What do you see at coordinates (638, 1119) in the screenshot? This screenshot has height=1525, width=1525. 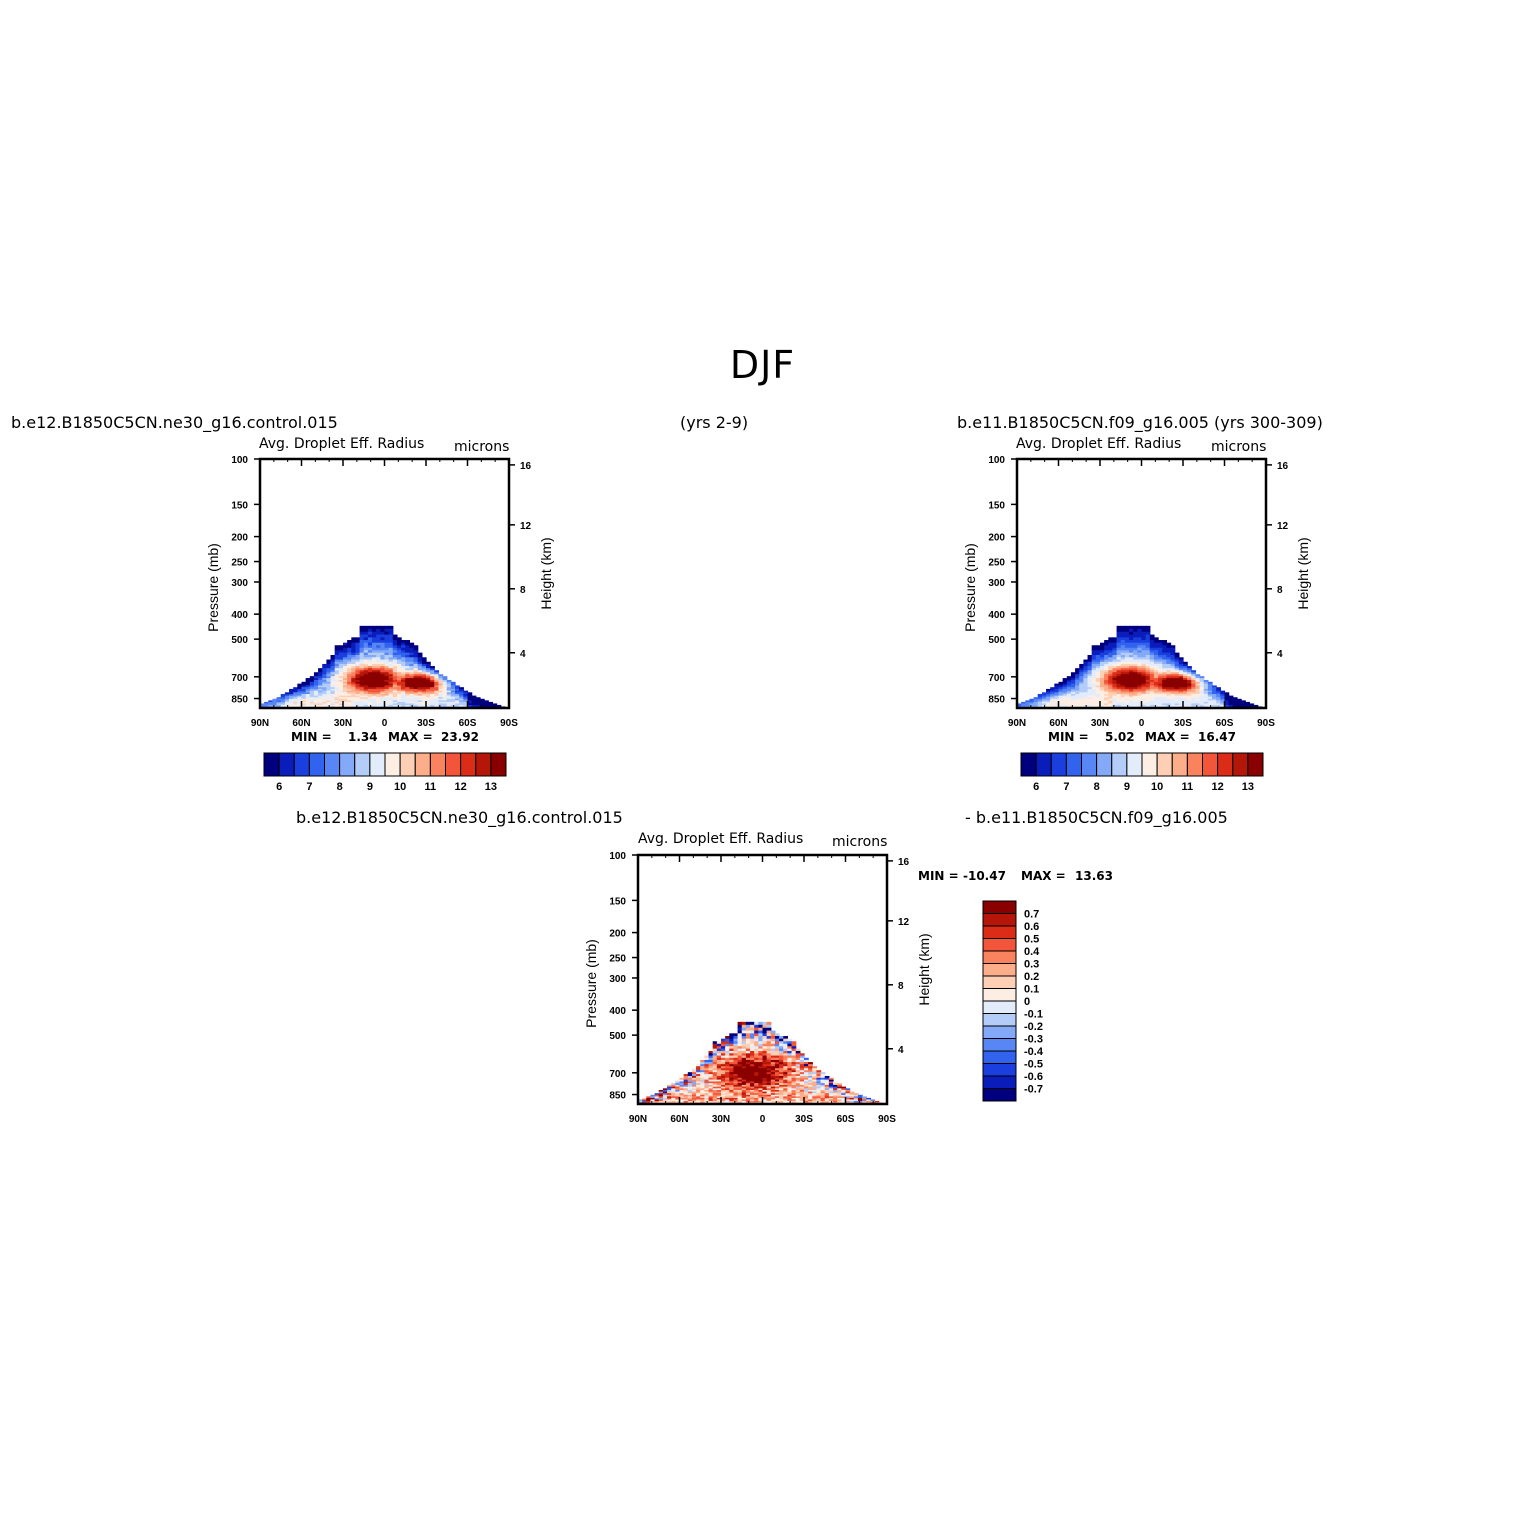 I see `x-tick-label: 90N` at bounding box center [638, 1119].